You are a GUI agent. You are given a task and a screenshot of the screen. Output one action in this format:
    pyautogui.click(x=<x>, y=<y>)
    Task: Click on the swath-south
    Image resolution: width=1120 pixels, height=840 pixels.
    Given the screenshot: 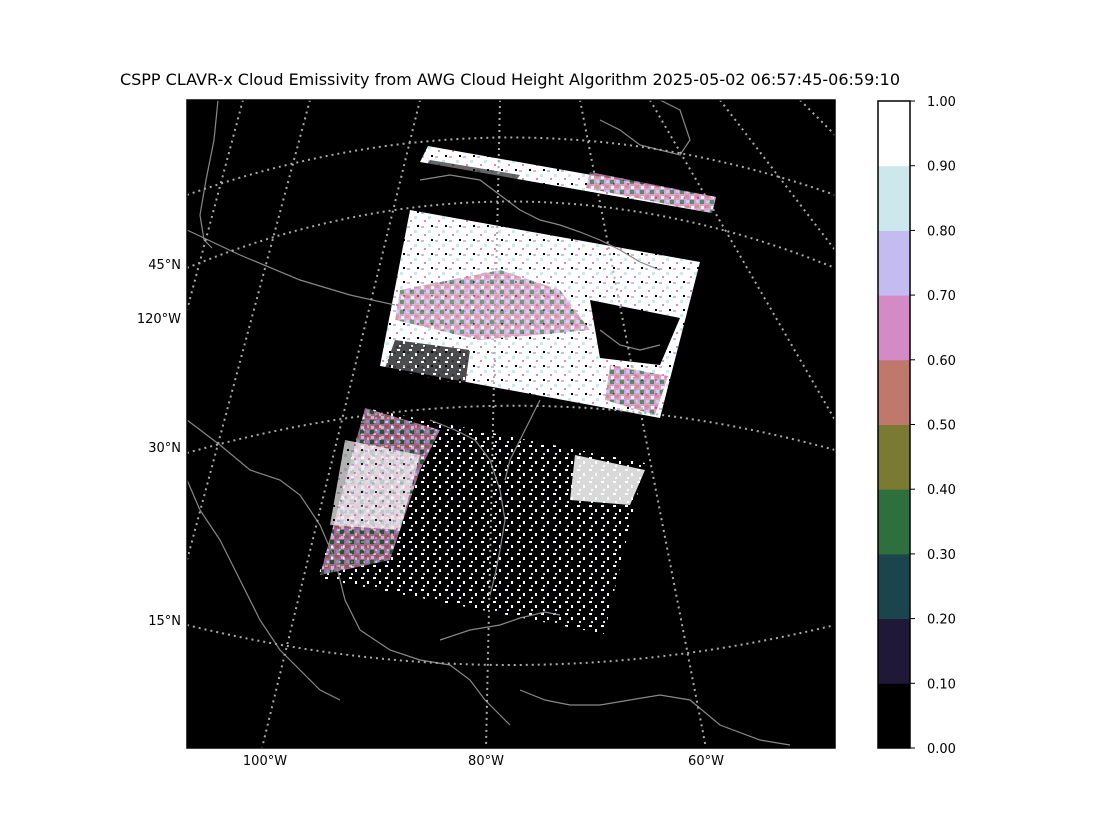 What is the action you would take?
    pyautogui.click(x=481, y=521)
    